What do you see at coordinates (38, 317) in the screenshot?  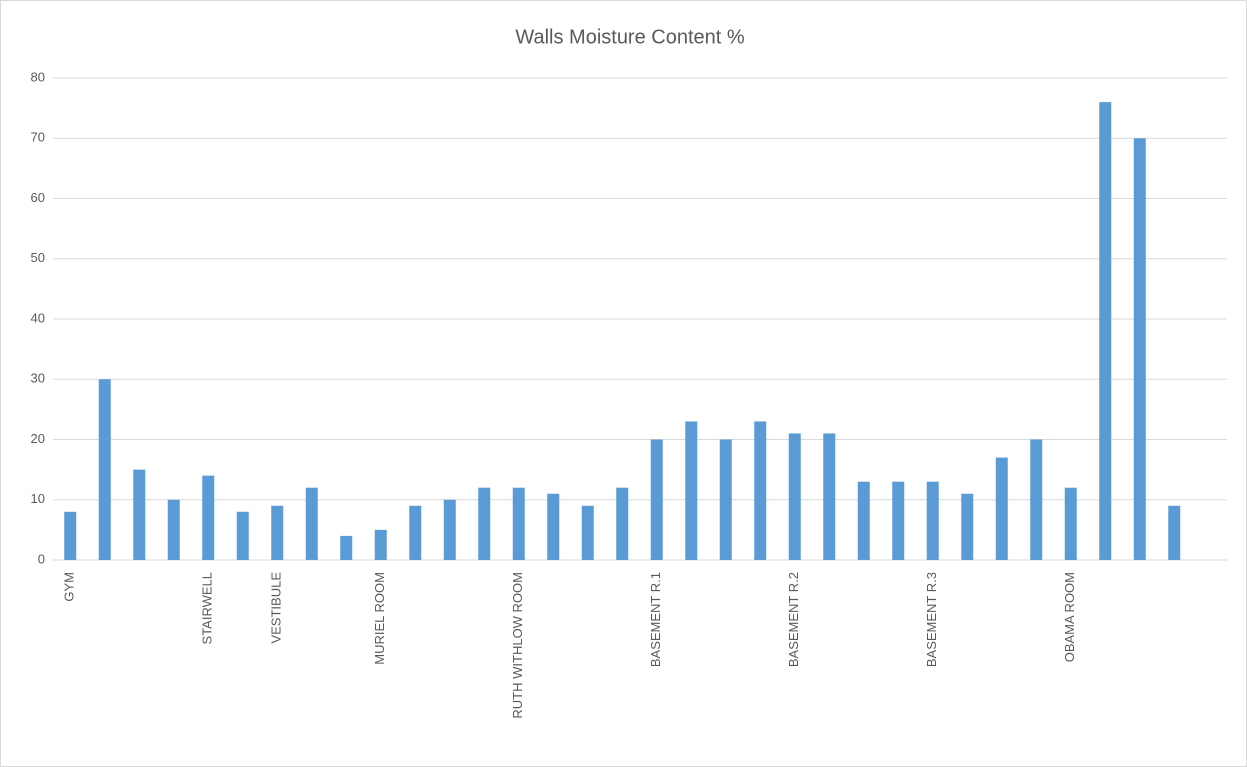 I see `y-tick-label: 40` at bounding box center [38, 317].